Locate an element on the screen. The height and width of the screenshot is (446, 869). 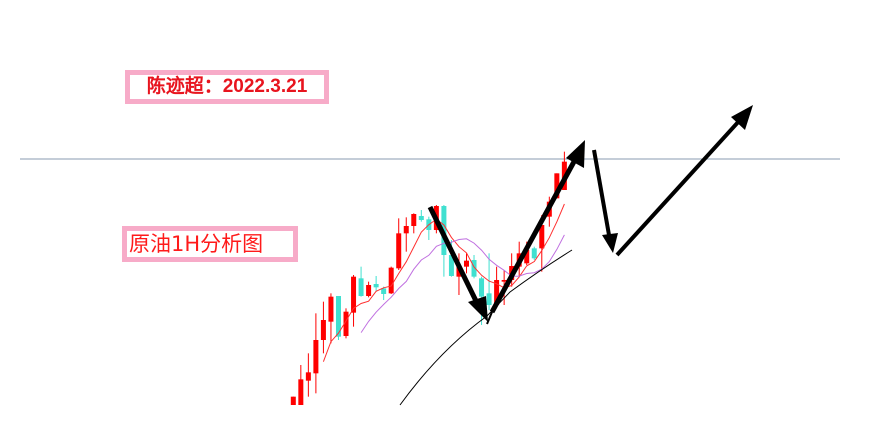
ma-slow-line is located at coordinates (462, 283).